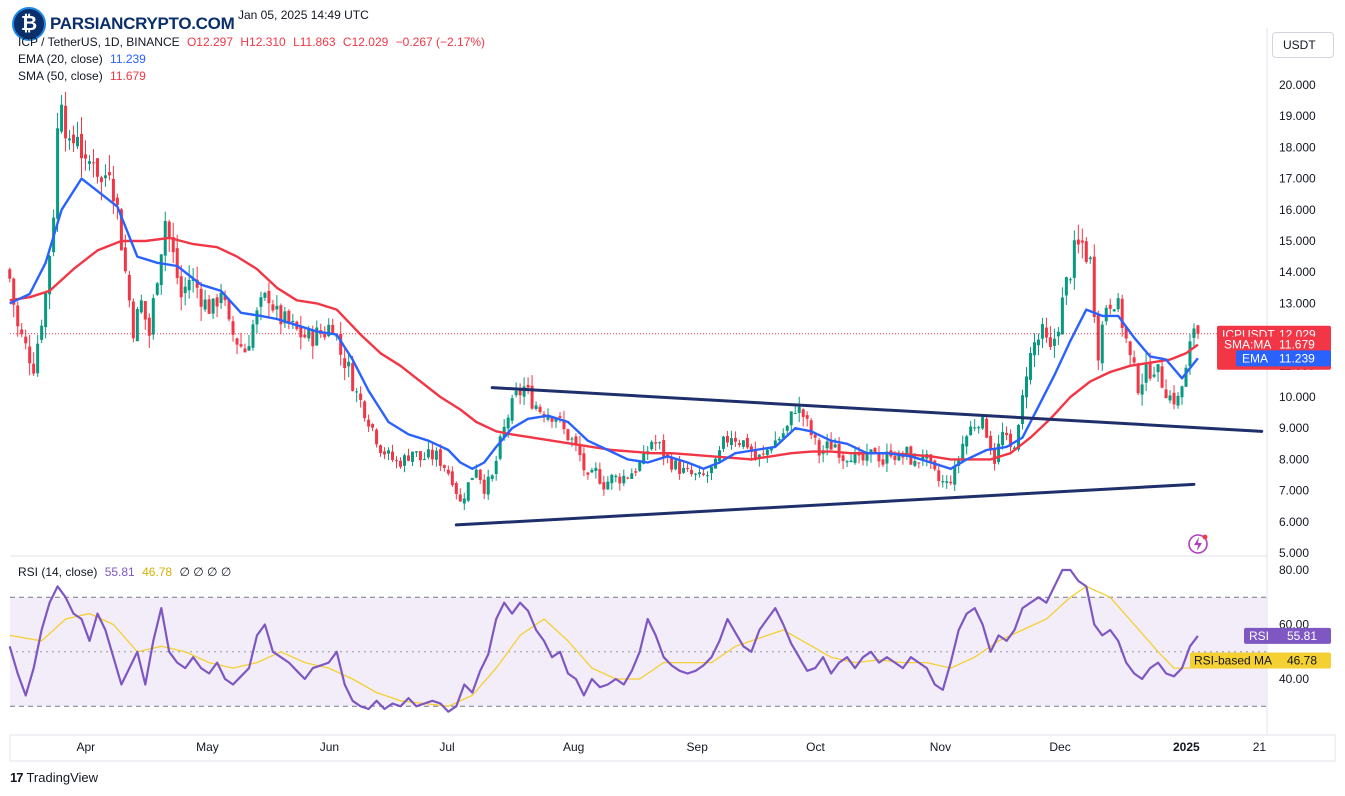  What do you see at coordinates (1297, 85) in the screenshot?
I see `price-axis-label: 20.000` at bounding box center [1297, 85].